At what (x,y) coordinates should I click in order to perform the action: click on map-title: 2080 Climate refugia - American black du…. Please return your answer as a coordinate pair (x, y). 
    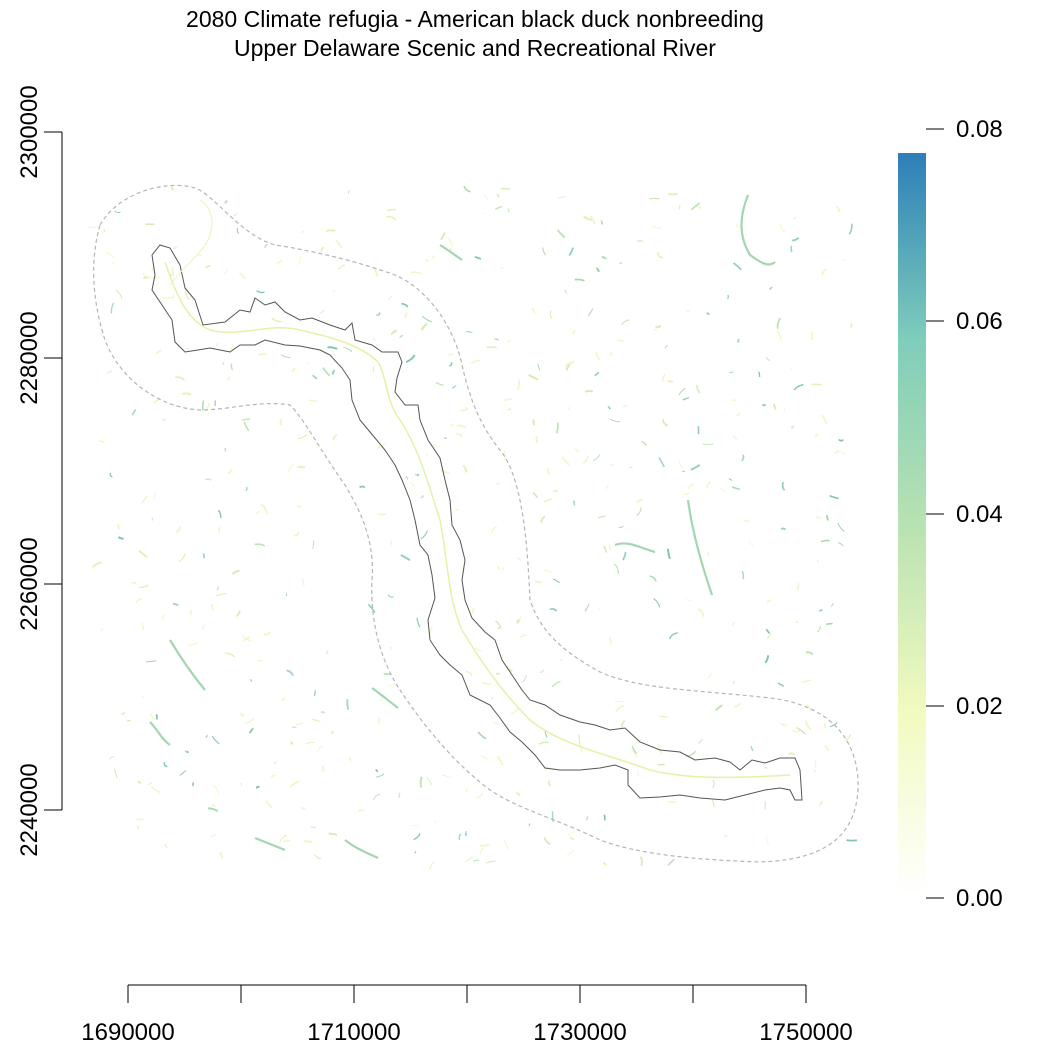
    Looking at the image, I should click on (475, 19).